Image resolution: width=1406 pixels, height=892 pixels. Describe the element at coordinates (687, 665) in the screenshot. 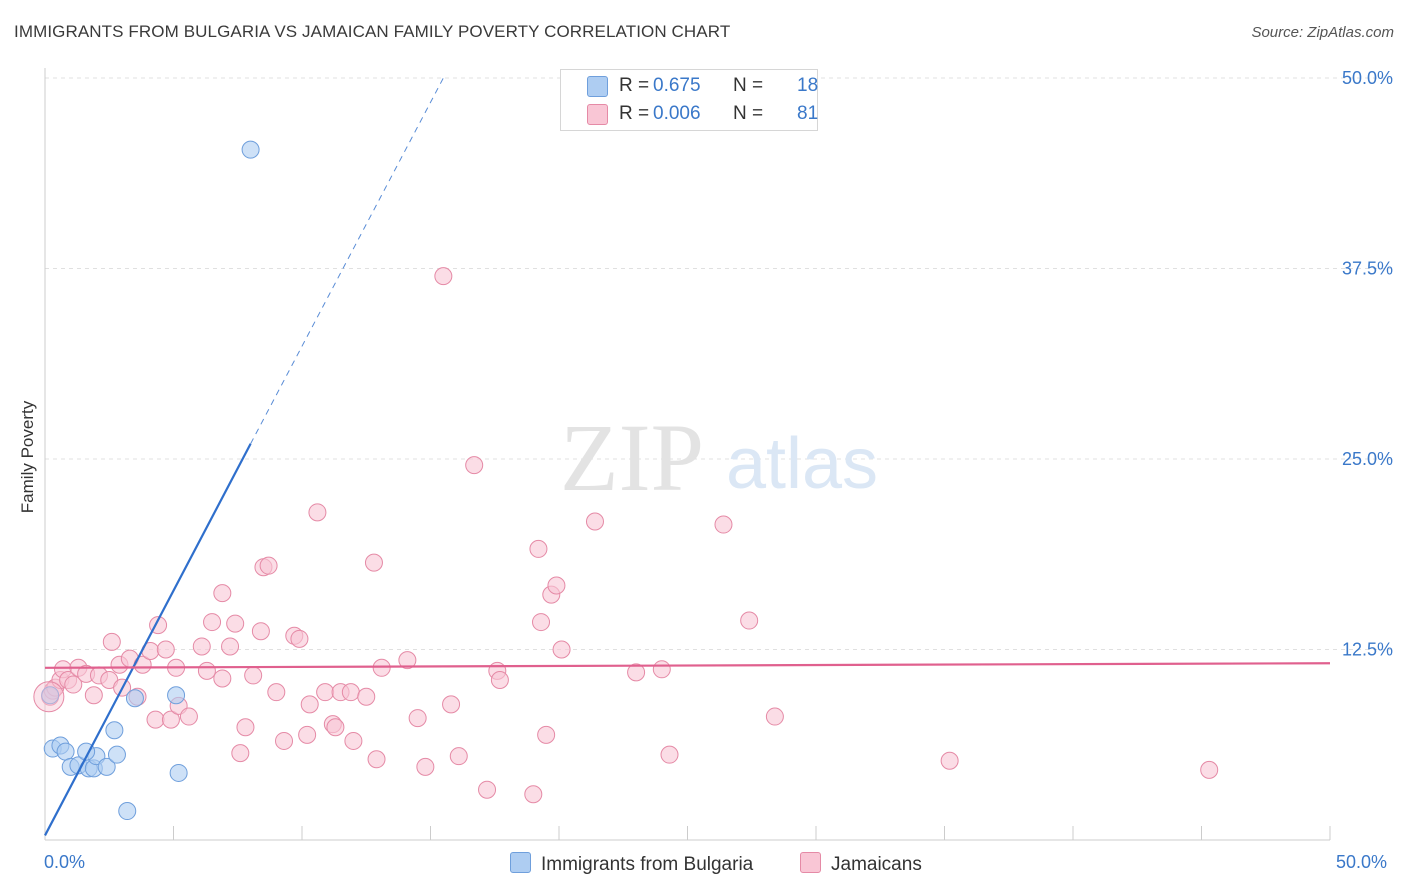

I see `jamaicans-trend-line` at that location.